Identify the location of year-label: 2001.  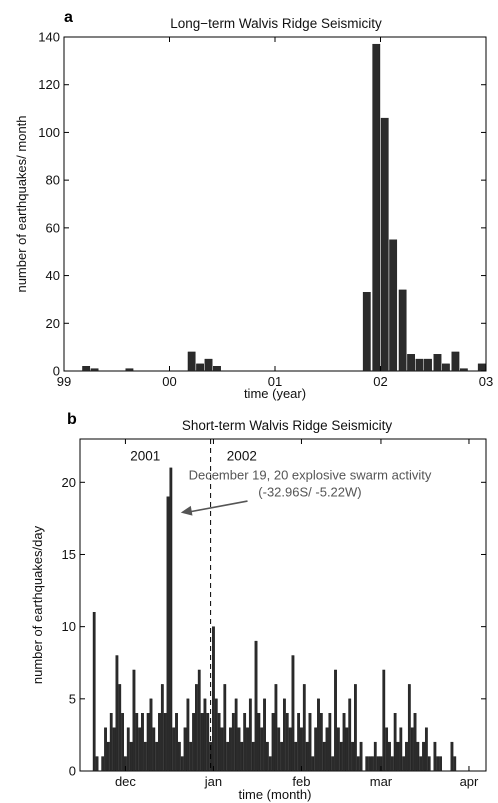
(145, 456).